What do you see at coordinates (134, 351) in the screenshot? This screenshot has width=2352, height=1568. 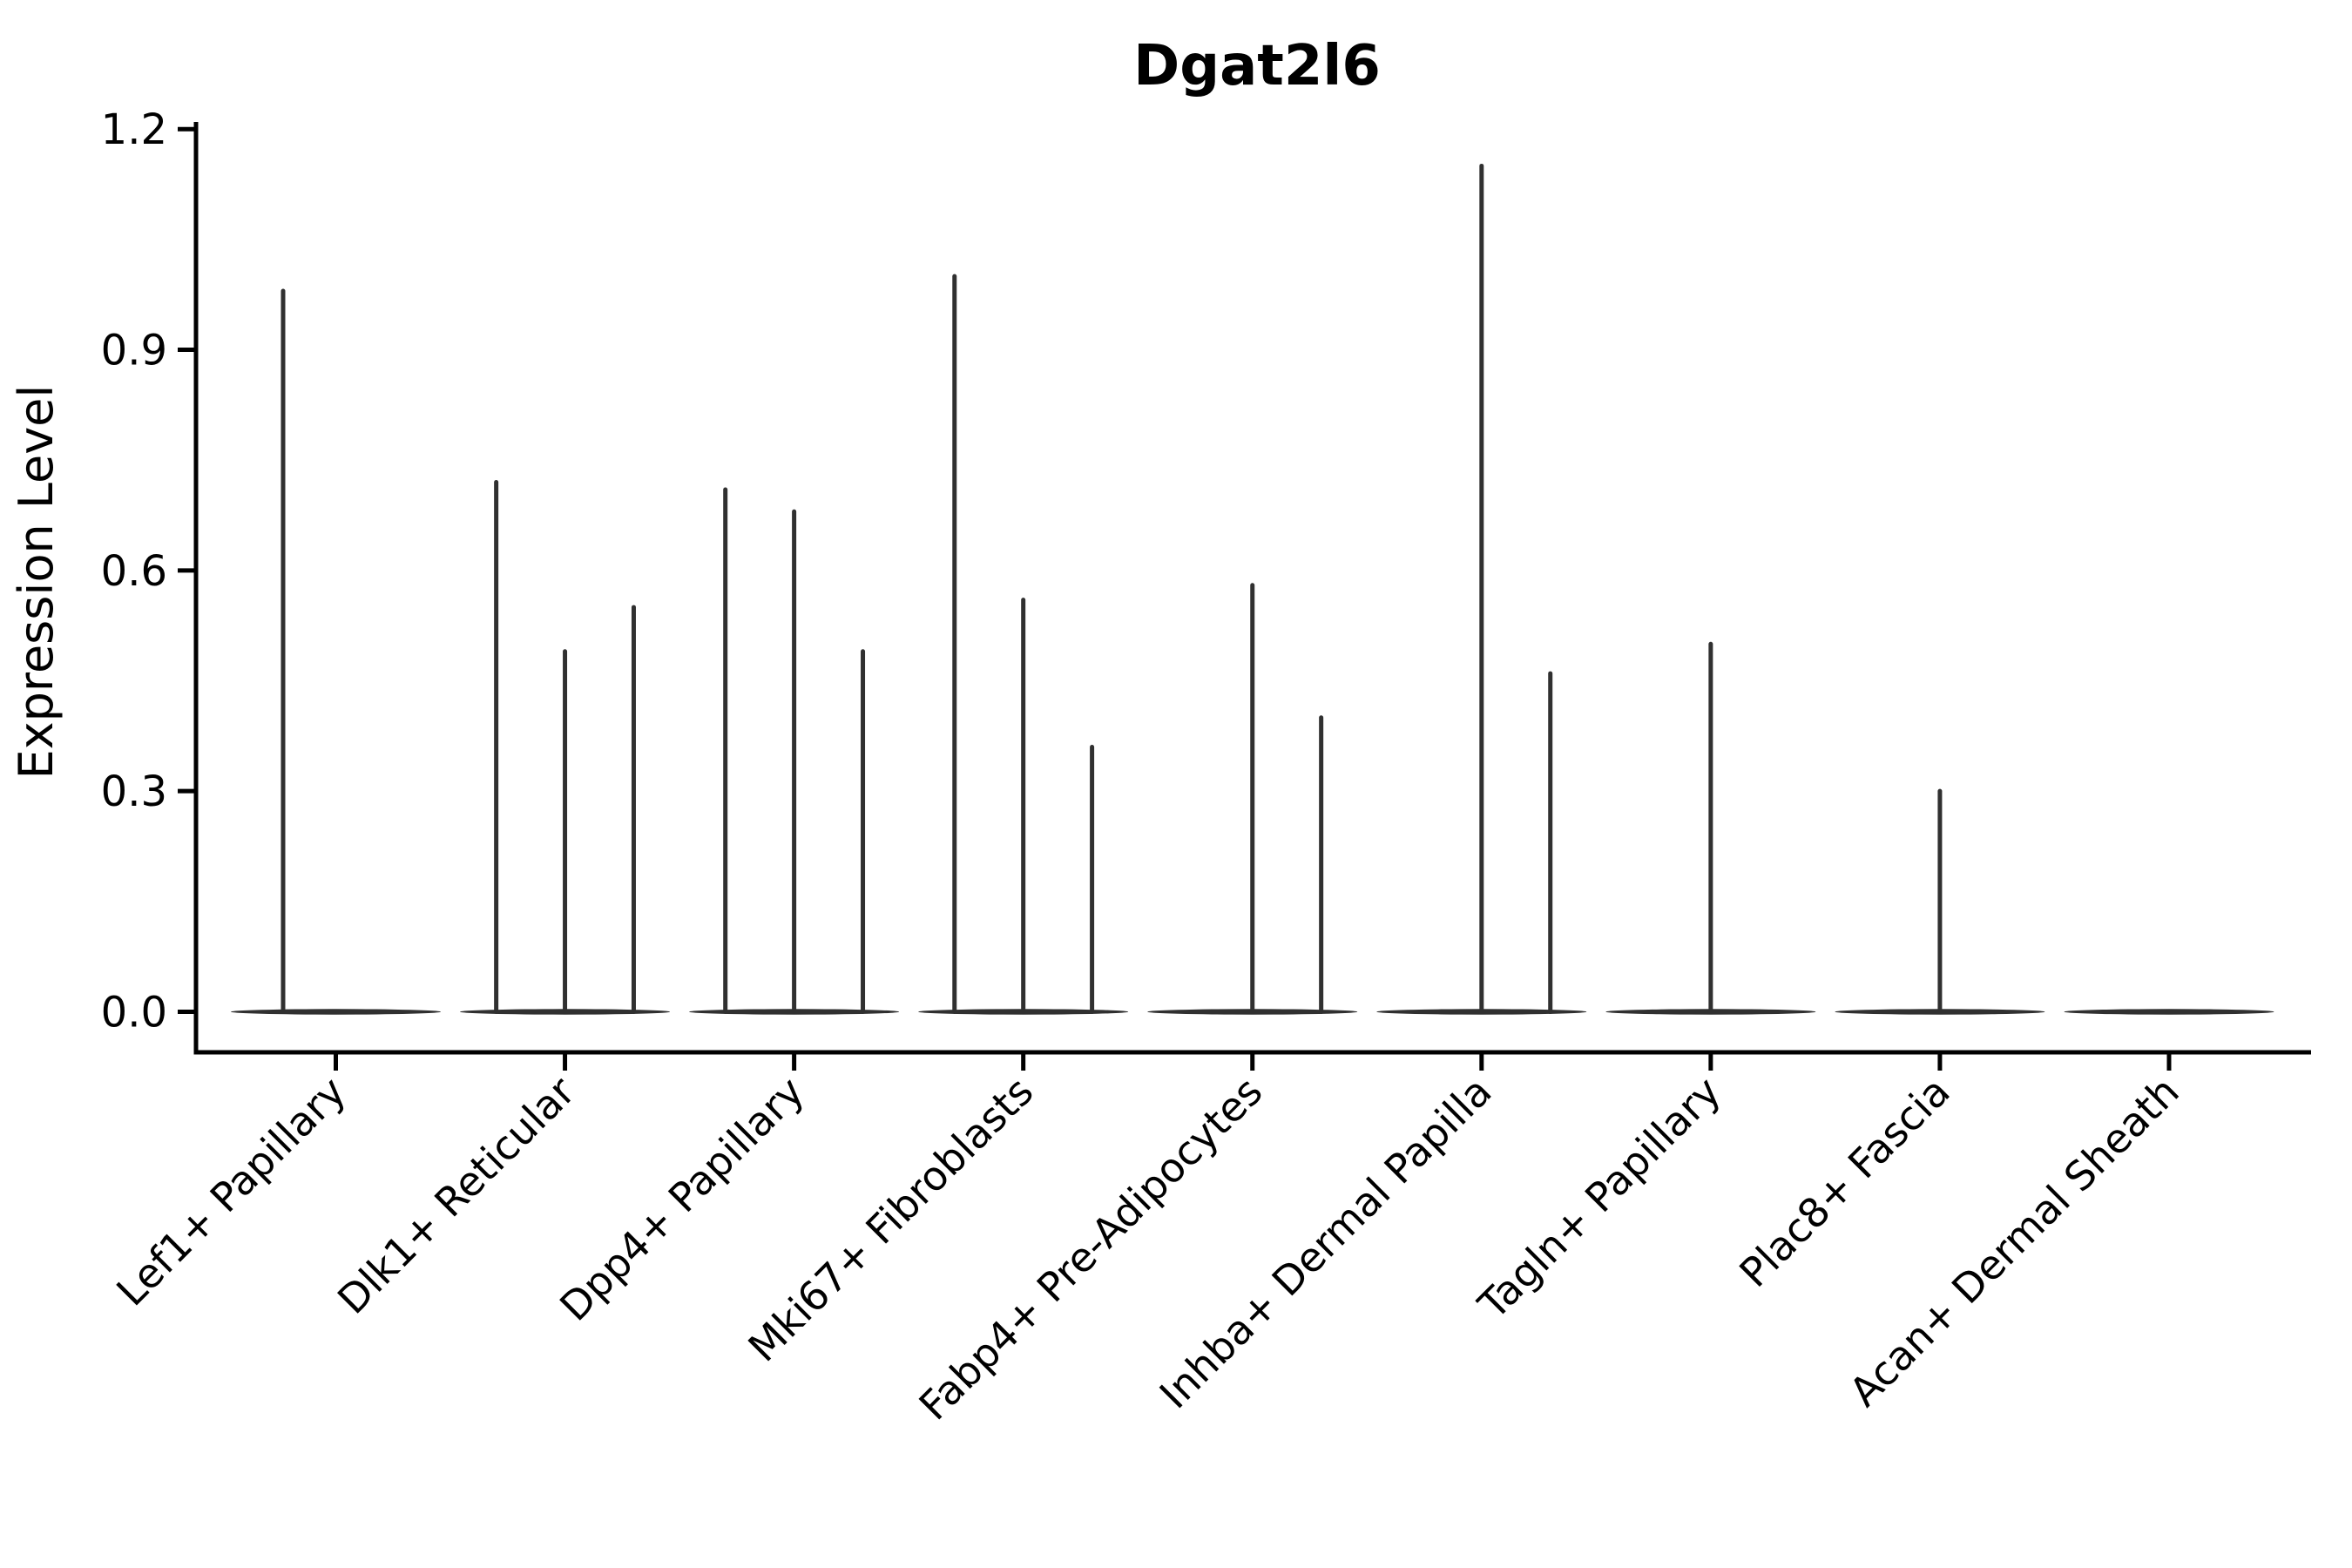 I see `y-tick-label: 0.9` at bounding box center [134, 351].